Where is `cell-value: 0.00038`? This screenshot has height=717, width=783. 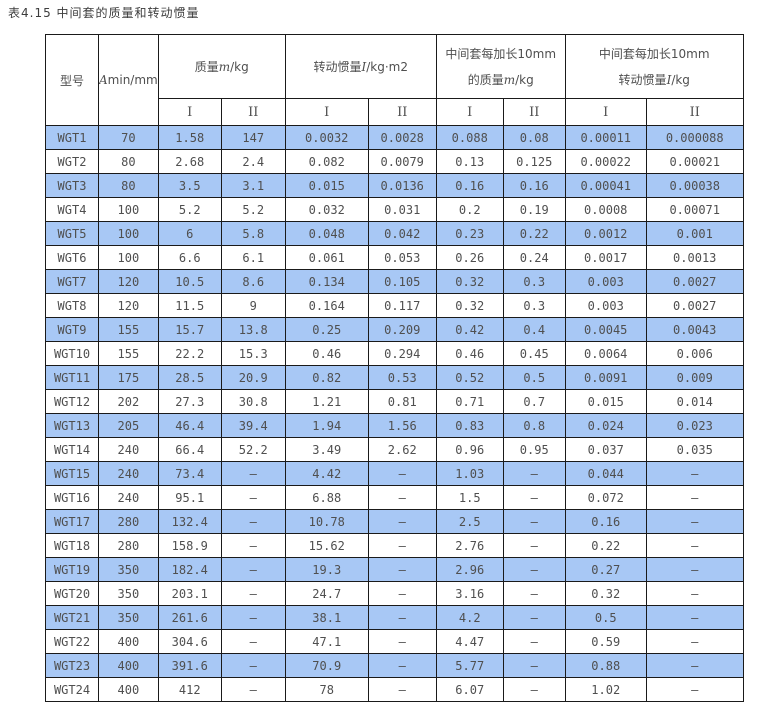 cell-value: 0.00038 is located at coordinates (694, 185).